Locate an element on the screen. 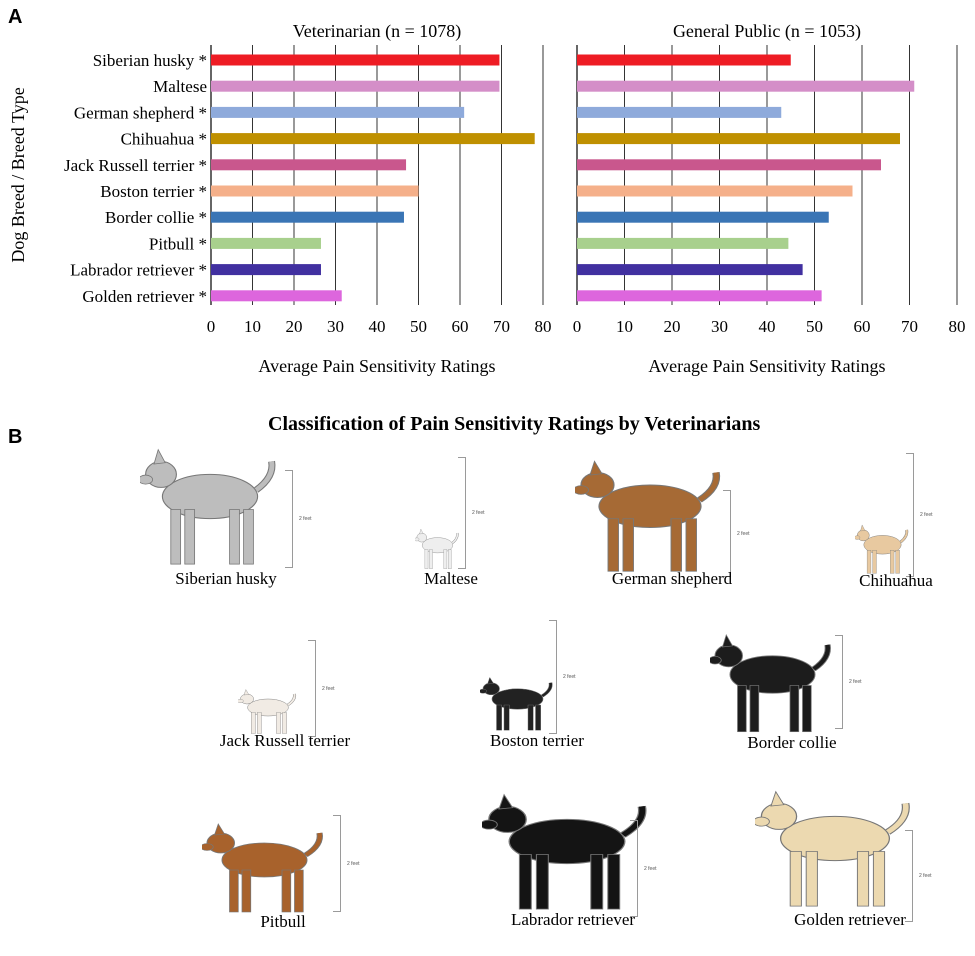  category-label: Jack Russell terrier * is located at coordinates (135, 165).